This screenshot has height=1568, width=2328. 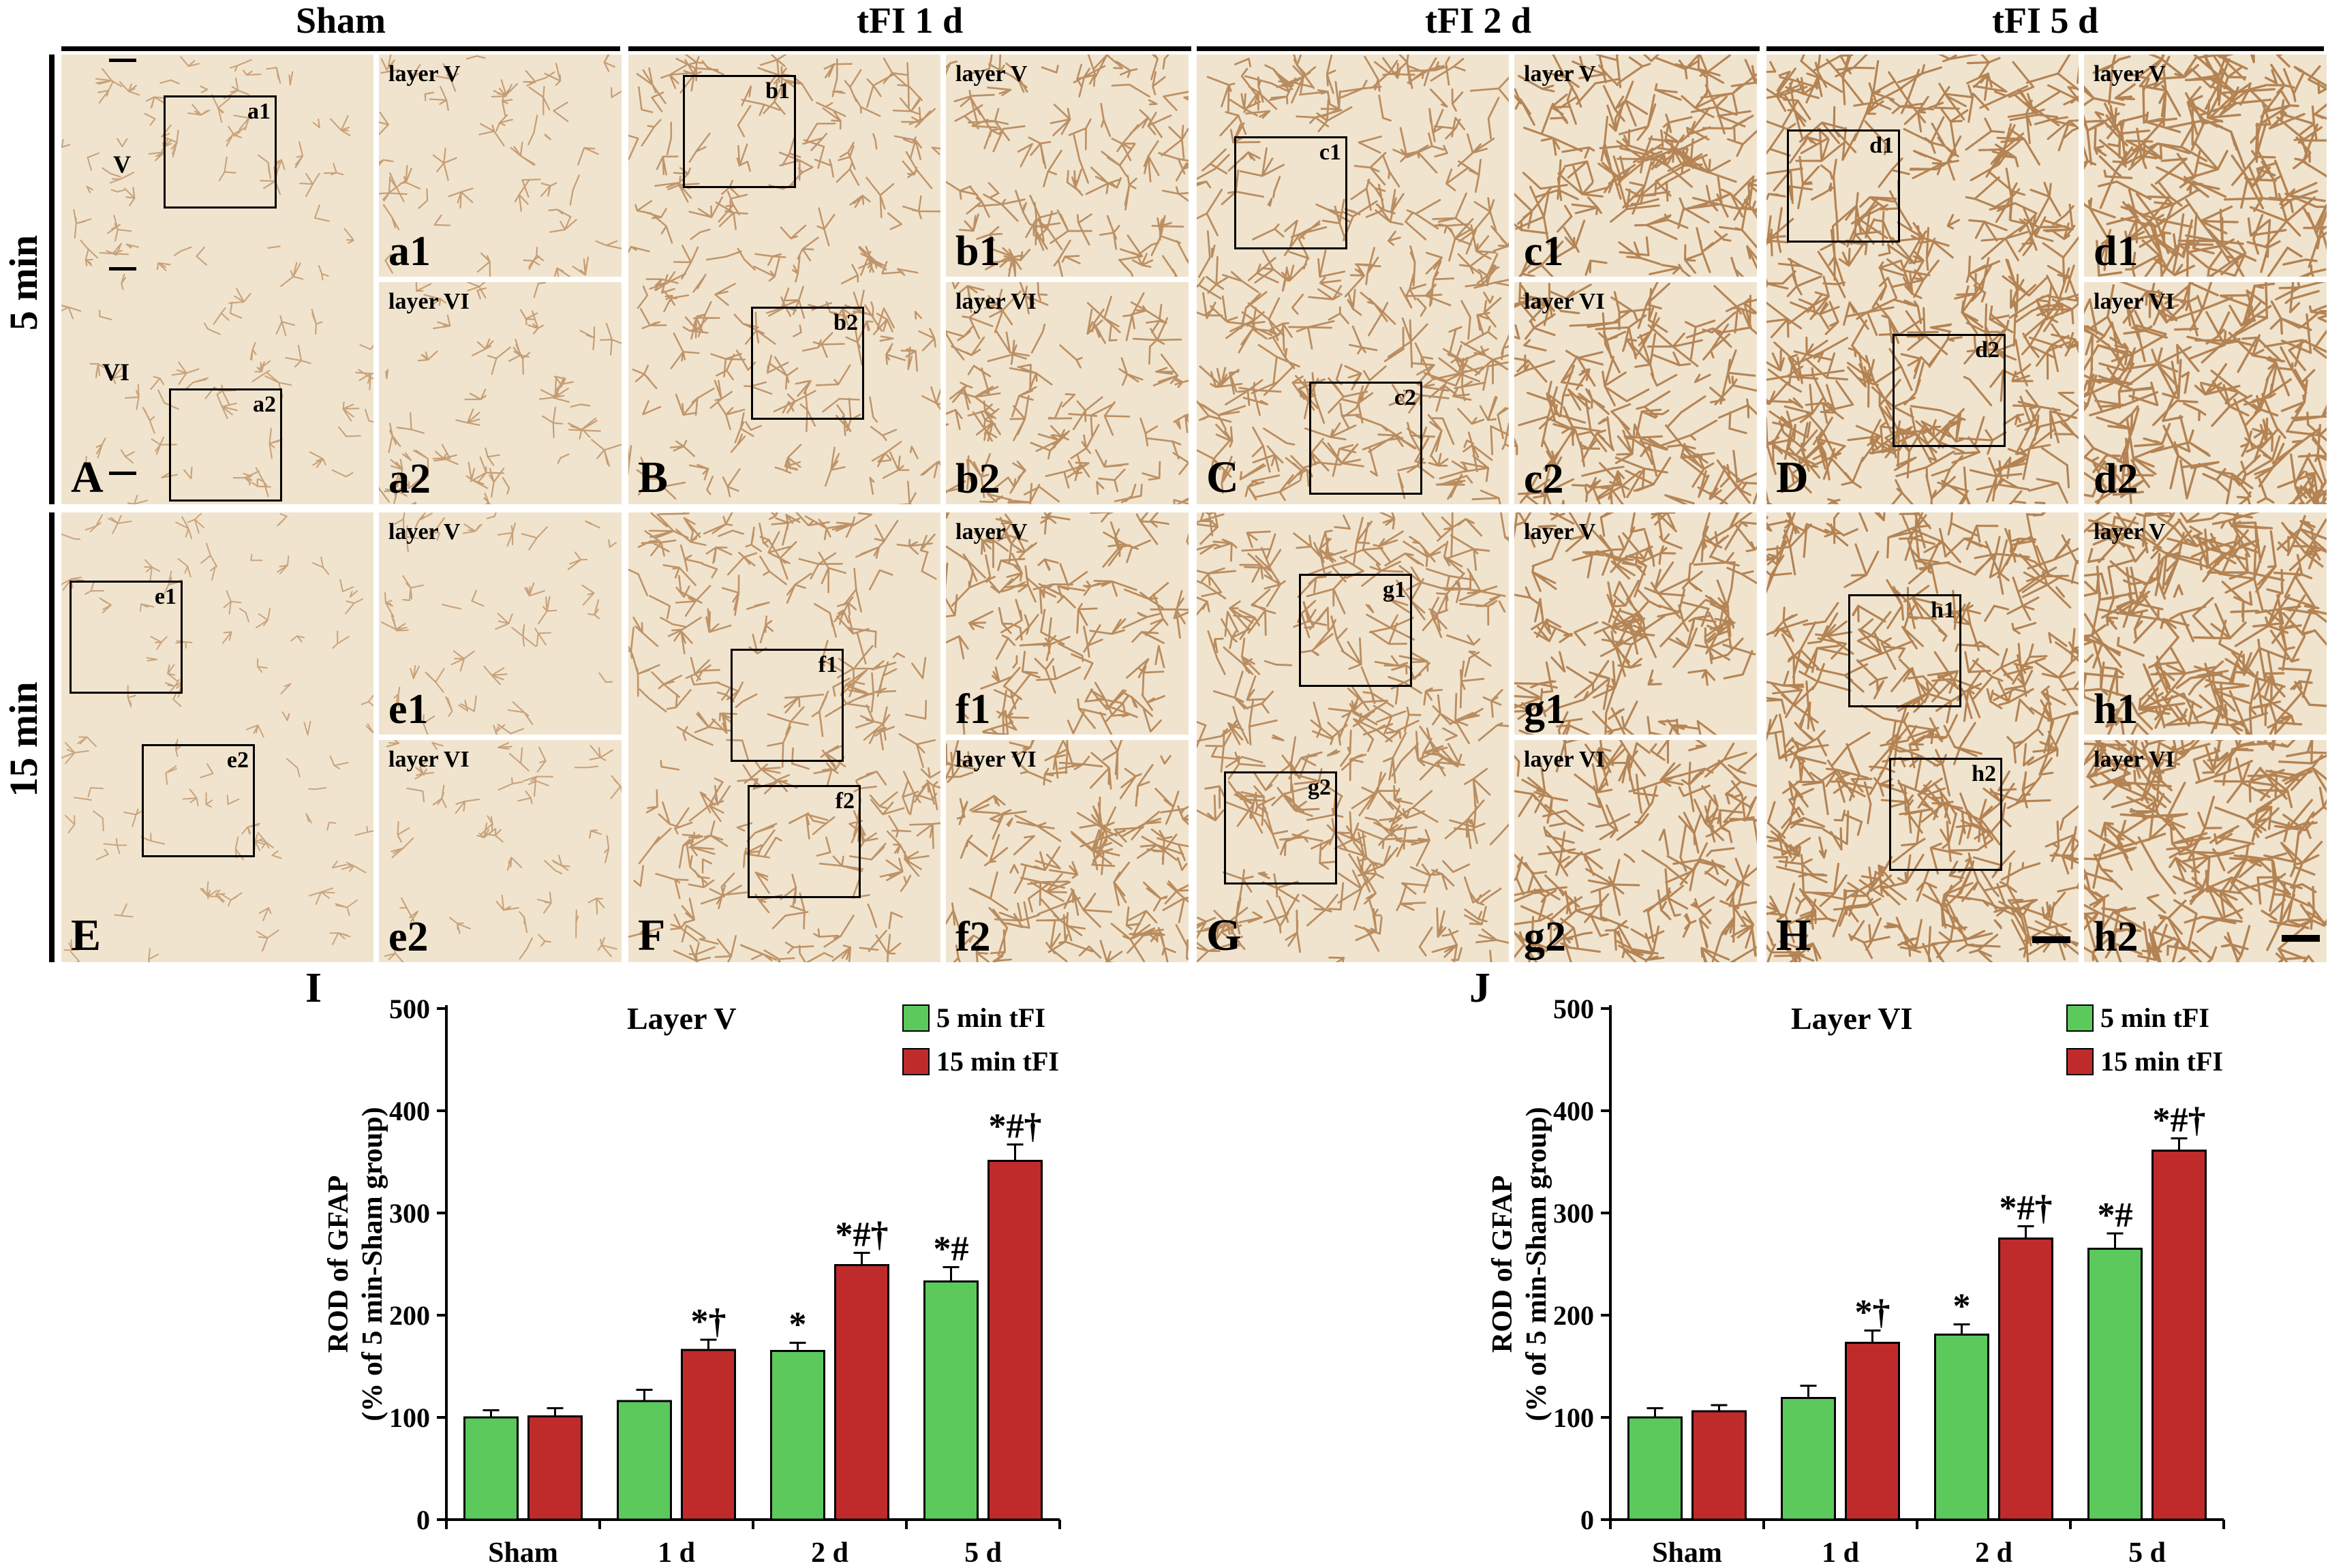 What do you see at coordinates (2044, 21) in the screenshot?
I see `column-header-tfi-5d: tFI 5 d` at bounding box center [2044, 21].